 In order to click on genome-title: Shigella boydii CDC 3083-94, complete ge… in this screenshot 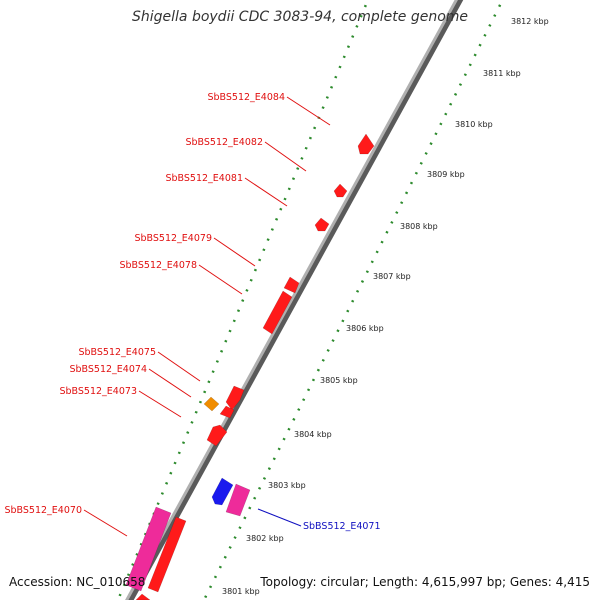, I will do `click(300, 17)`.